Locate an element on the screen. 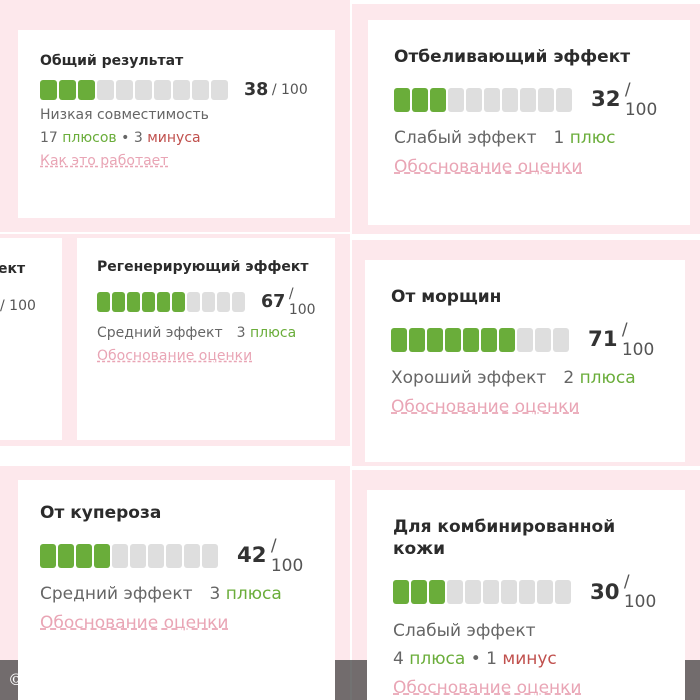 The height and width of the screenshot is (700, 700). card-title: Отбеливающий эффект is located at coordinates (512, 57).